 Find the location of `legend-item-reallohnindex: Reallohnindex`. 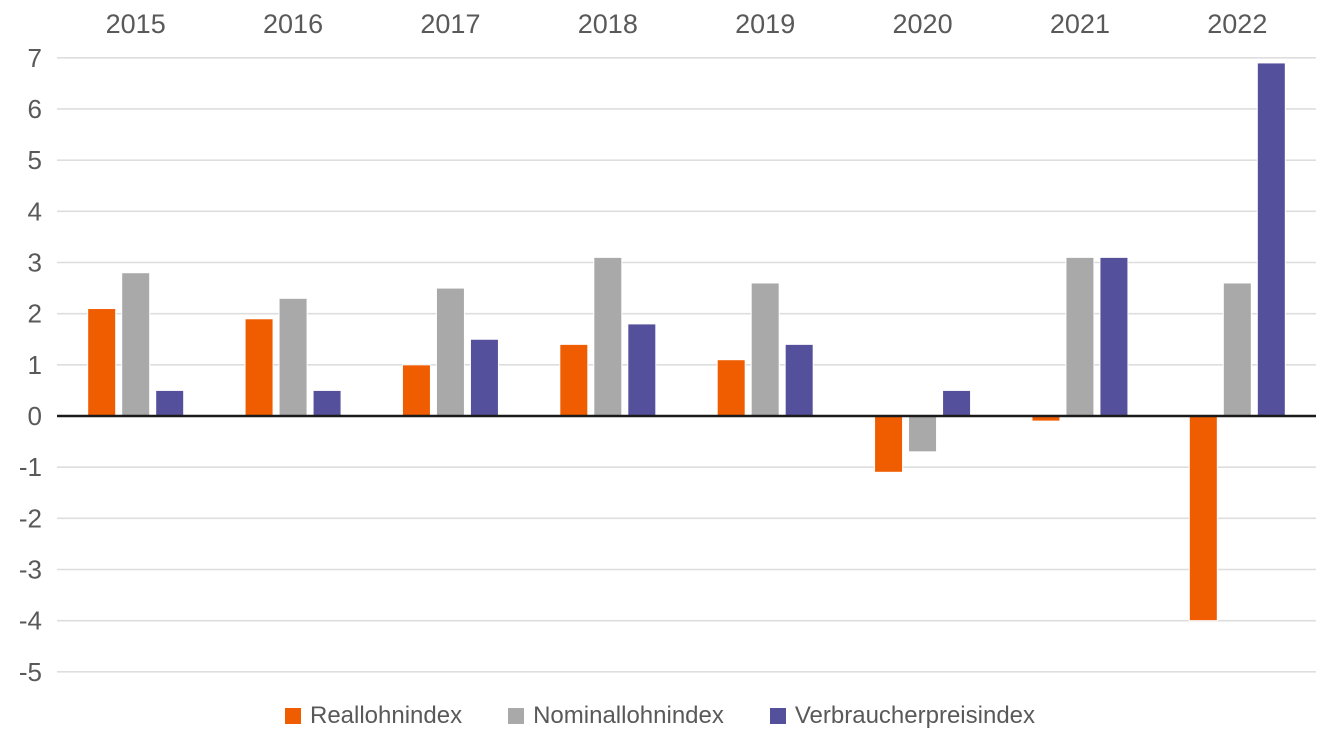

legend-item-reallohnindex: Reallohnindex is located at coordinates (373, 716).